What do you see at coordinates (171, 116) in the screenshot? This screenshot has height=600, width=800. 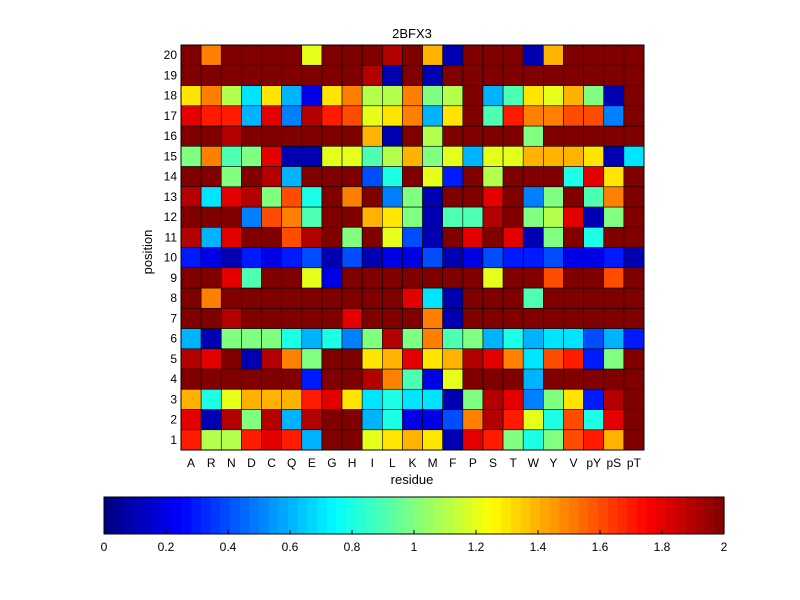 I see `y-tick-label: 17` at bounding box center [171, 116].